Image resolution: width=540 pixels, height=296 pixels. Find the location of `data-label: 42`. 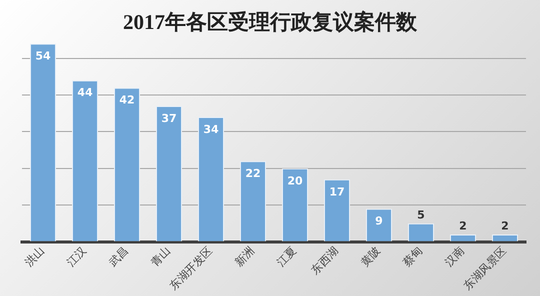

data-label: 42 is located at coordinates (127, 100).